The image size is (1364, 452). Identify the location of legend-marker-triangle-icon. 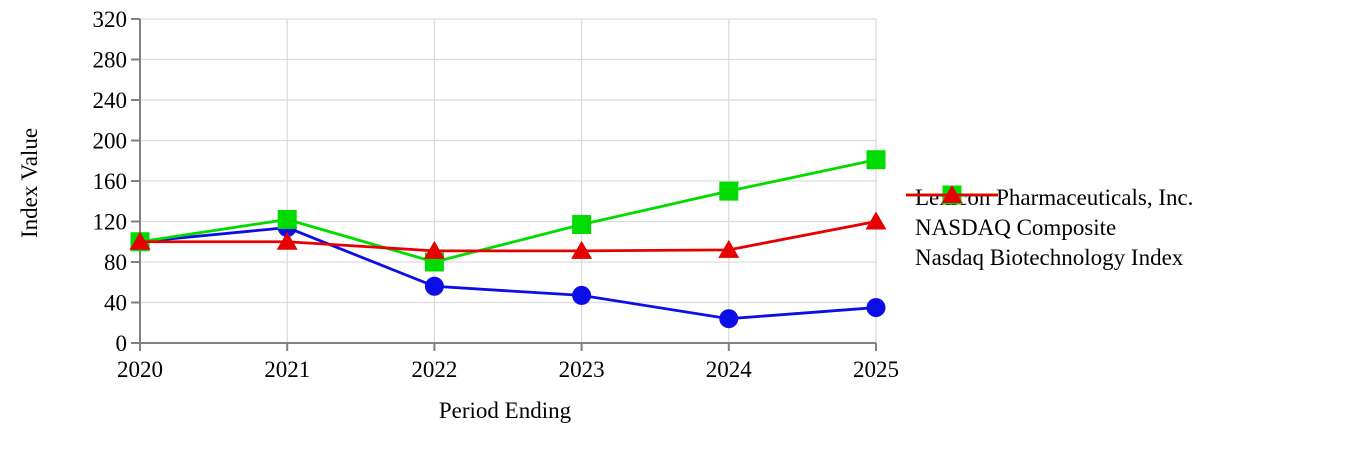
(952, 194).